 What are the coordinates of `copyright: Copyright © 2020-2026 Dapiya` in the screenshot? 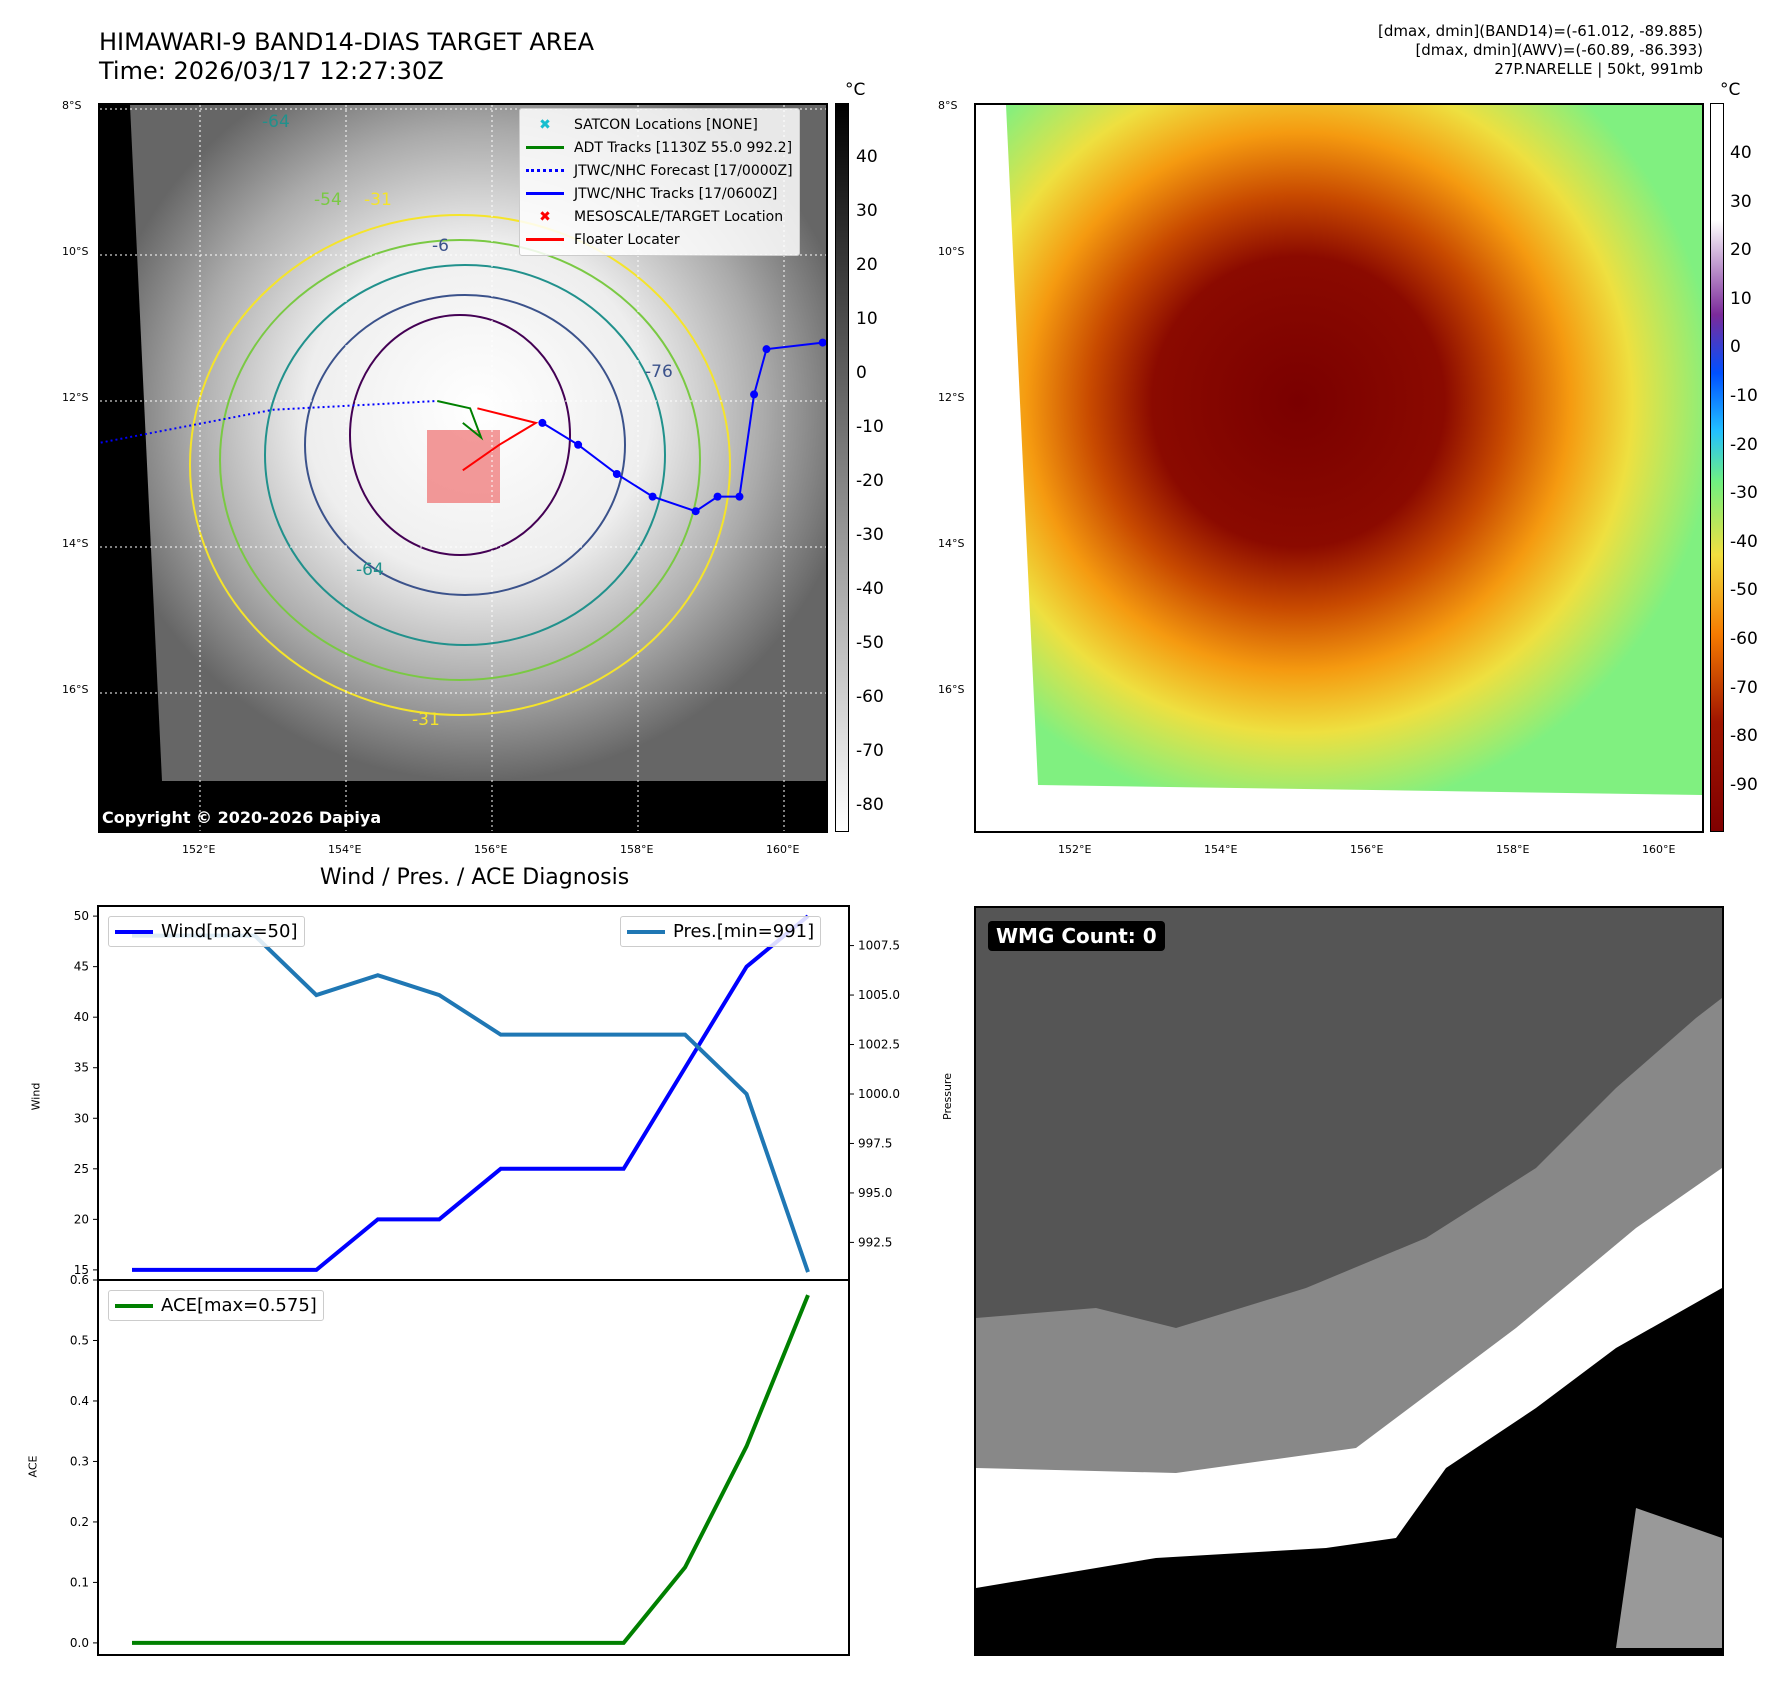 It's located at (242, 817).